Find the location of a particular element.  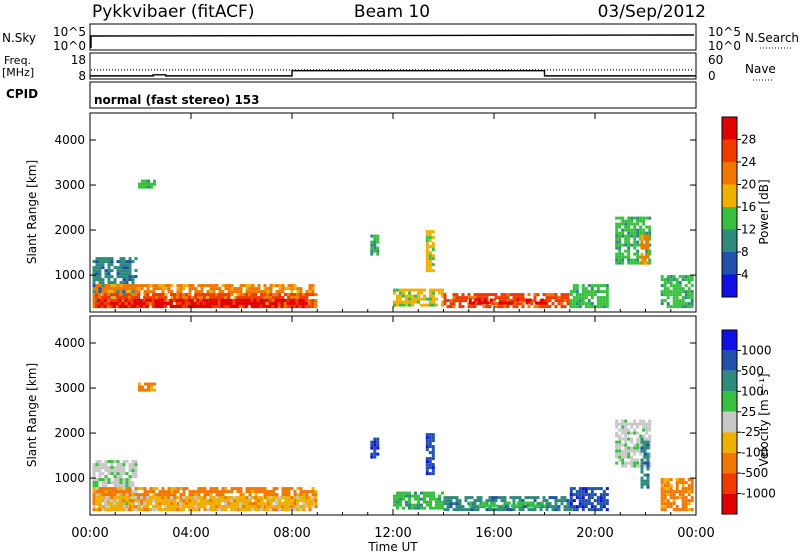

nave-tick-top: 60 is located at coordinates (715, 60).